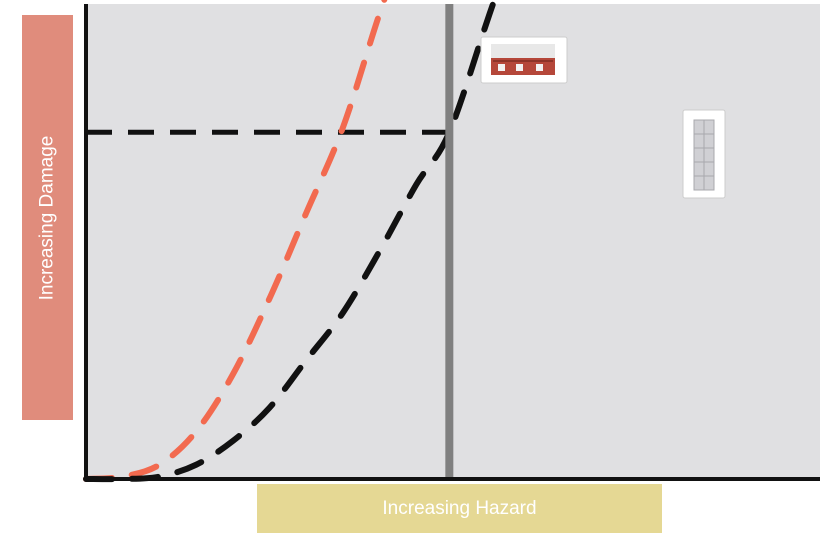  I want to click on x-axis-label-box: Increasing Hazard, so click(459, 508).